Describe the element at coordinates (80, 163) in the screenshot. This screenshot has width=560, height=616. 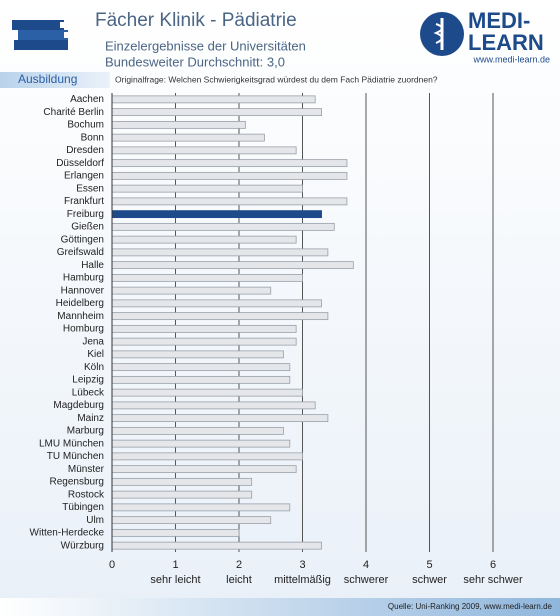
I see `y-tick-label: Düsseldorf` at that location.